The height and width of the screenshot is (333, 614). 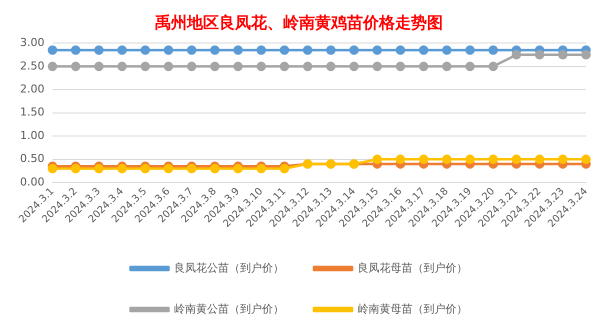 I want to click on y-tick-label: 0.50, so click(x=32, y=159).